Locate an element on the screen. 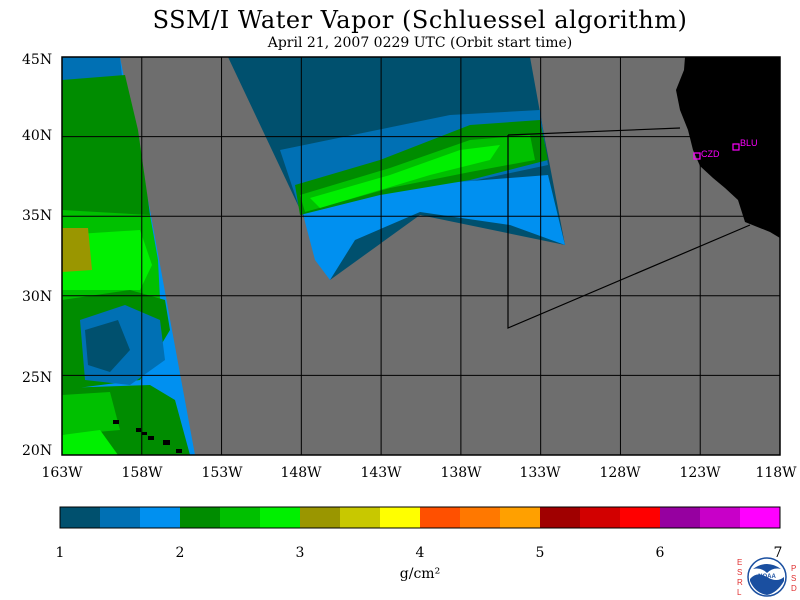 This screenshot has height=600, width=800. lon-label: 158W is located at coordinates (142, 473).